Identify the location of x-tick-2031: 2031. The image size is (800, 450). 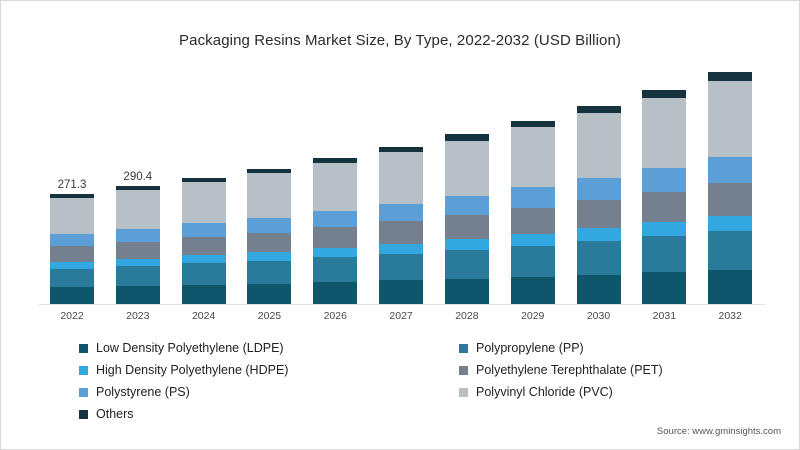
(664, 316).